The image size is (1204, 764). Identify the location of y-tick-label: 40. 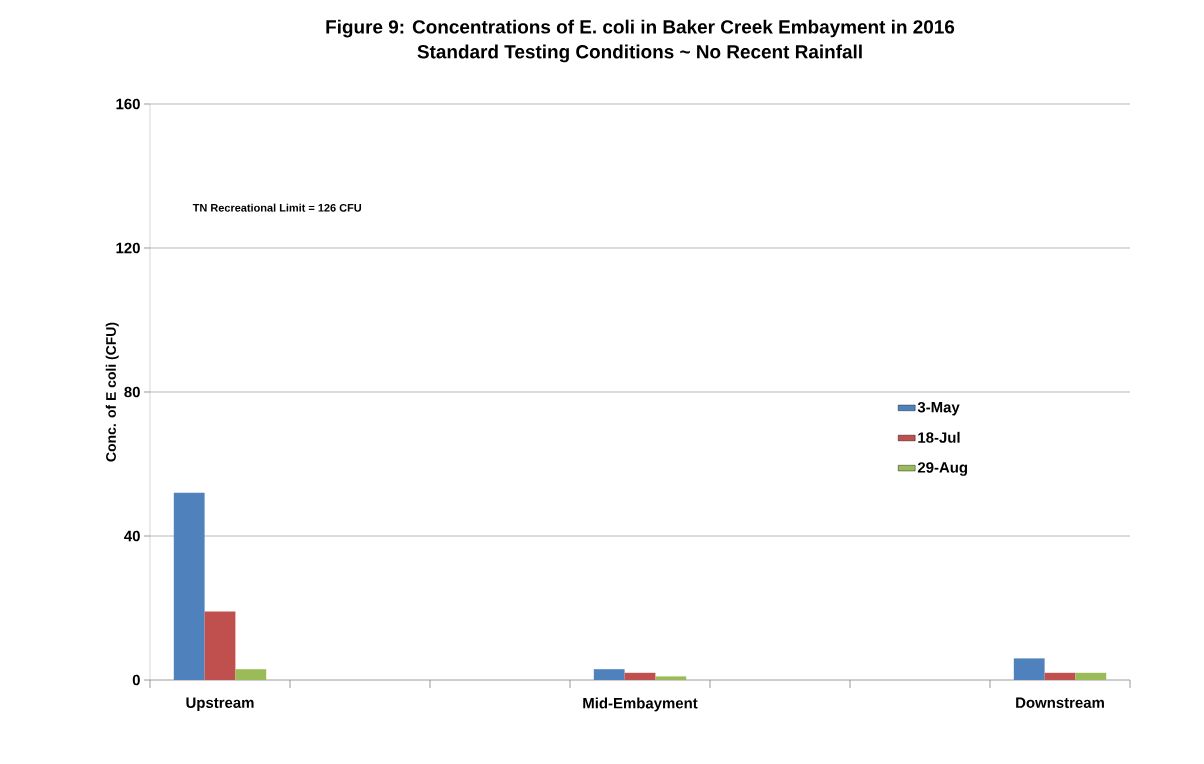
(132, 536).